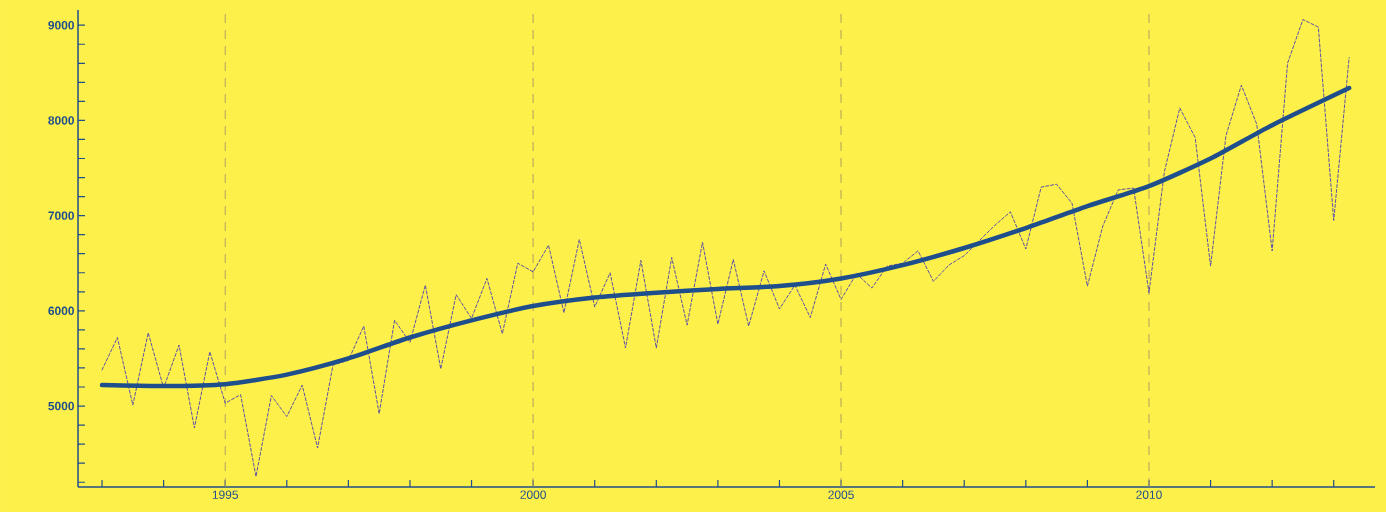  Describe the element at coordinates (61, 406) in the screenshot. I see `y-tick-label: 5000` at that location.